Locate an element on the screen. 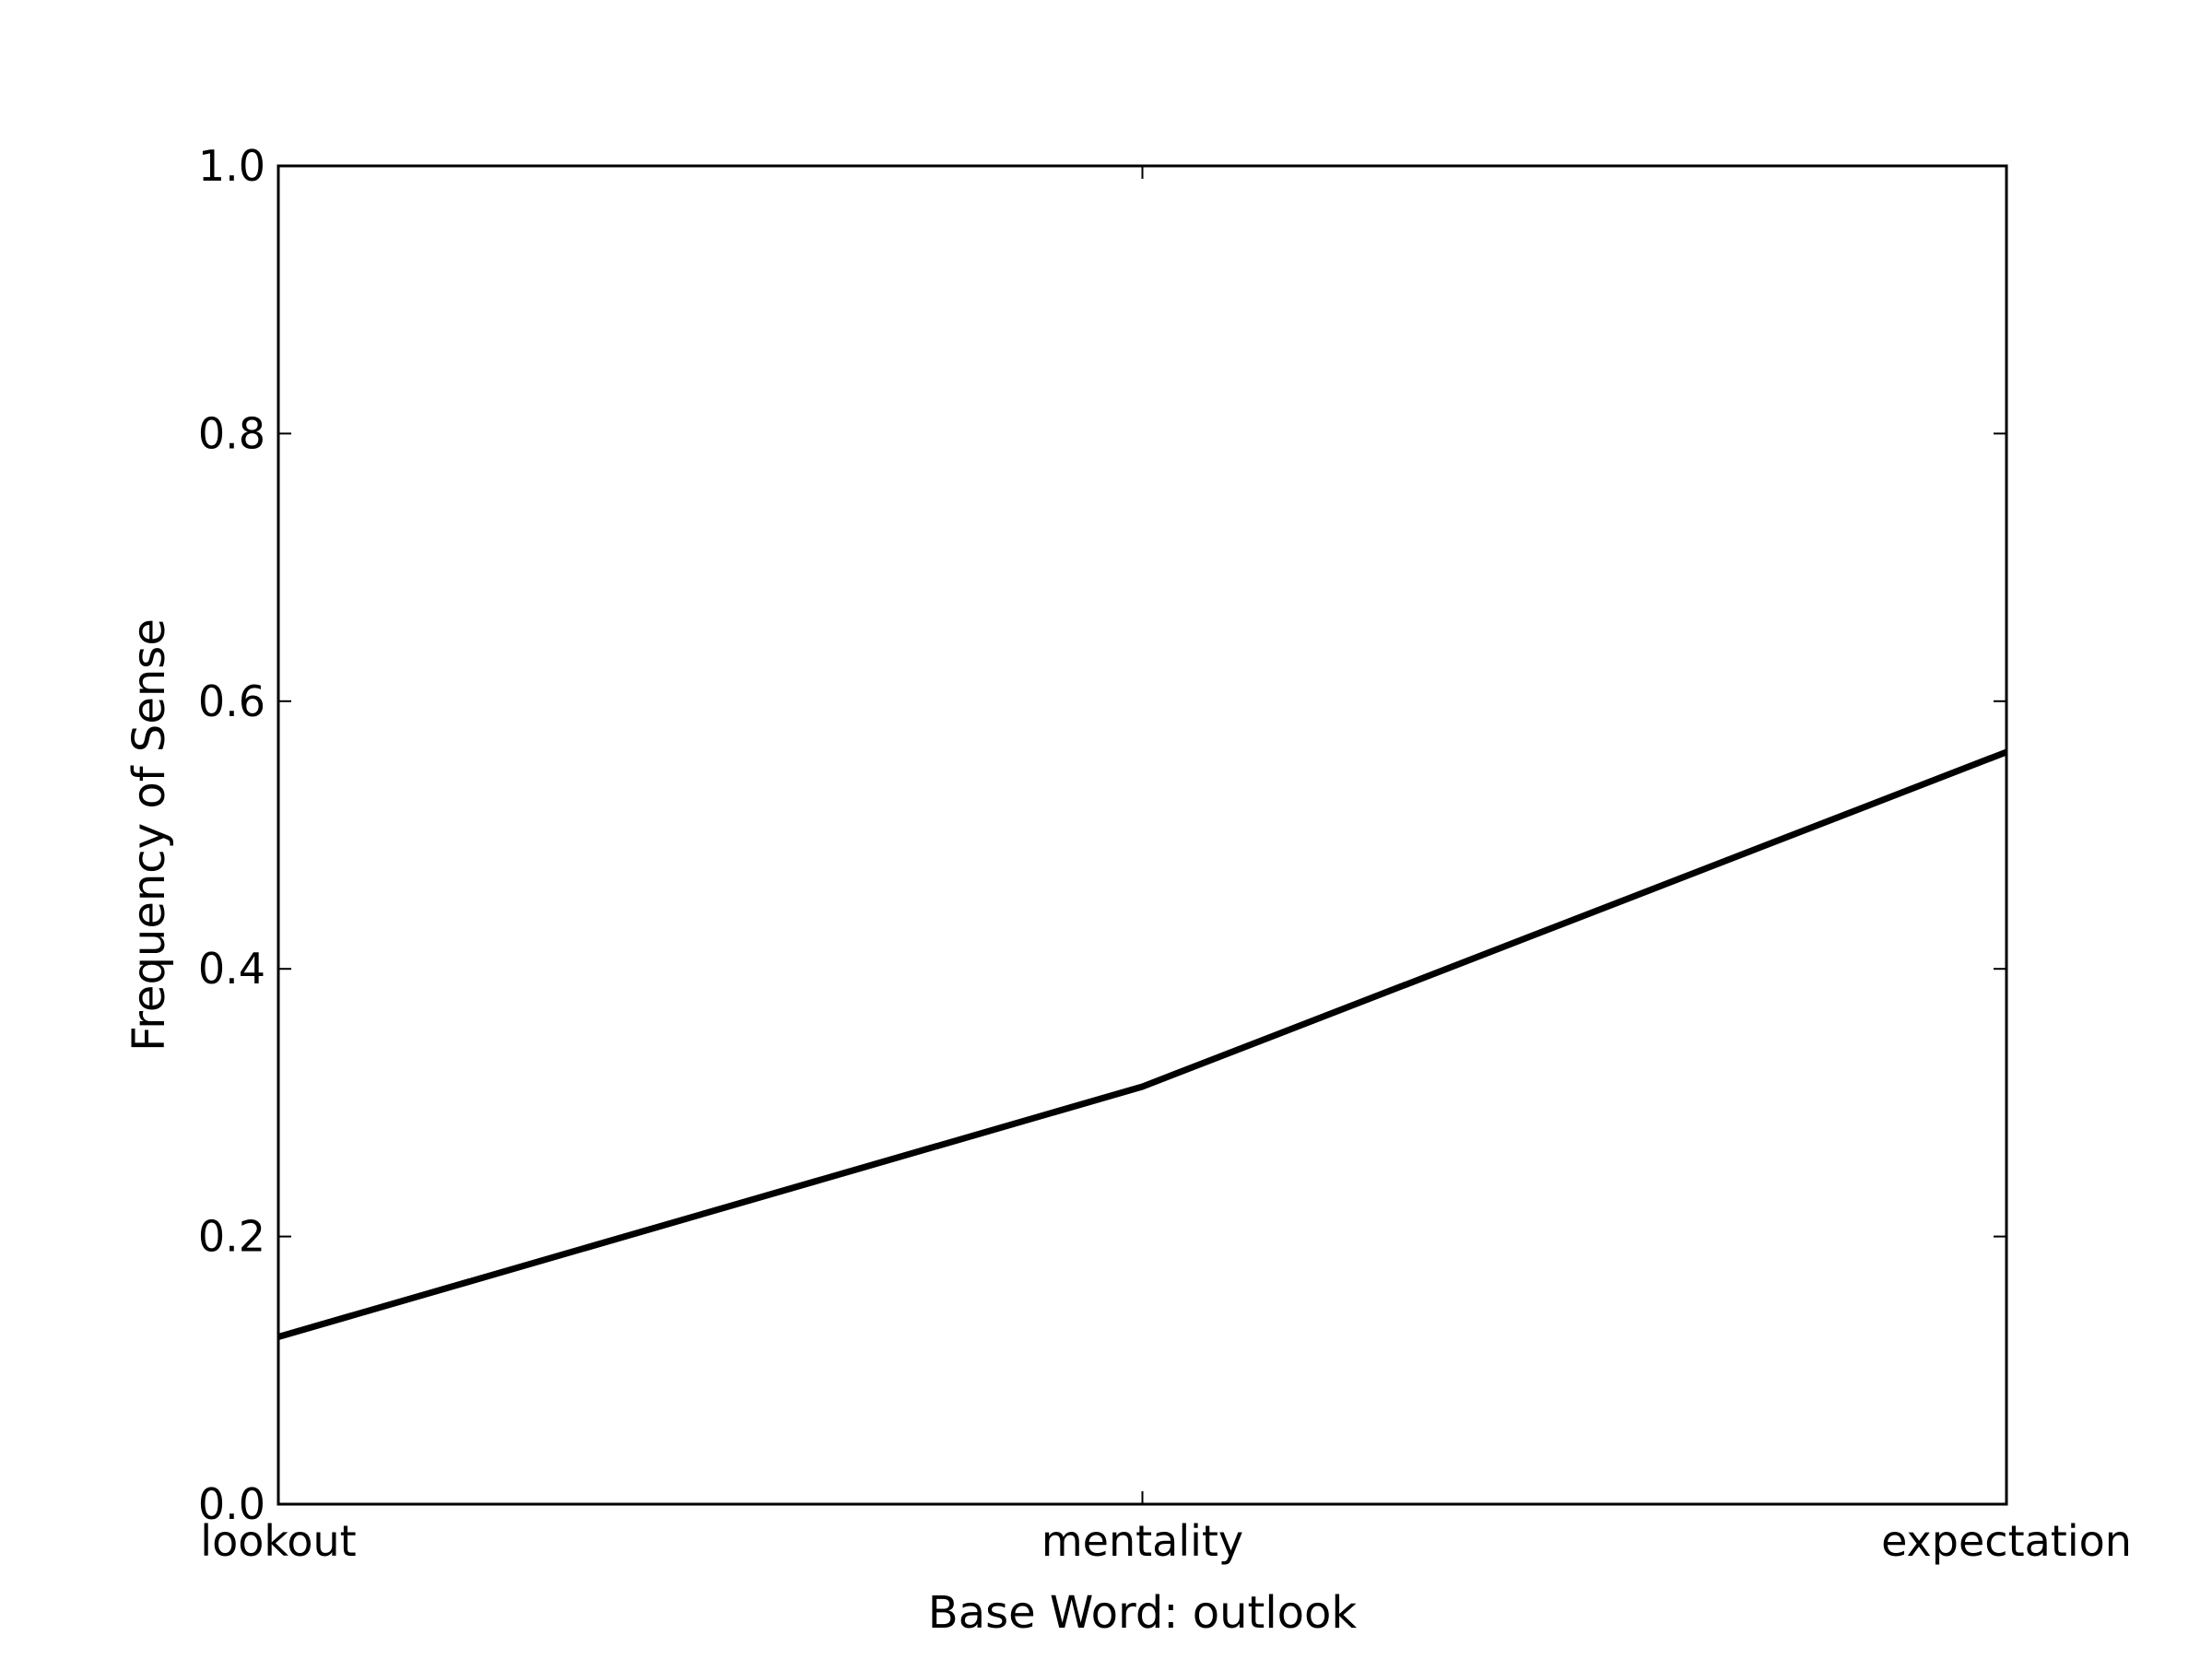  y-tick-label: 0.6 is located at coordinates (231, 701).